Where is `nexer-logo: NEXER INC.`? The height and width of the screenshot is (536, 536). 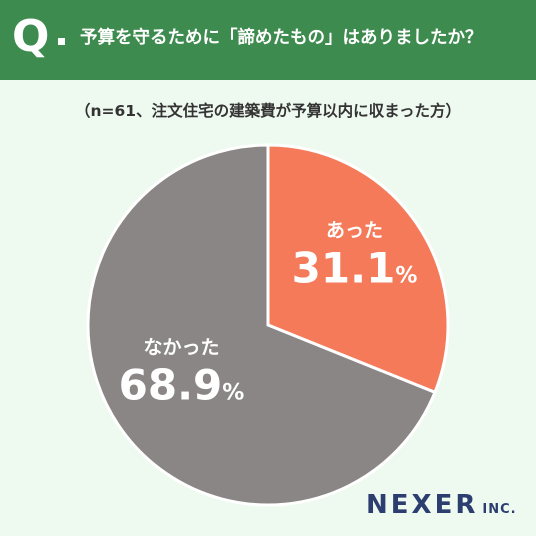
nexer-logo: NEXER INC. is located at coordinates (441, 505).